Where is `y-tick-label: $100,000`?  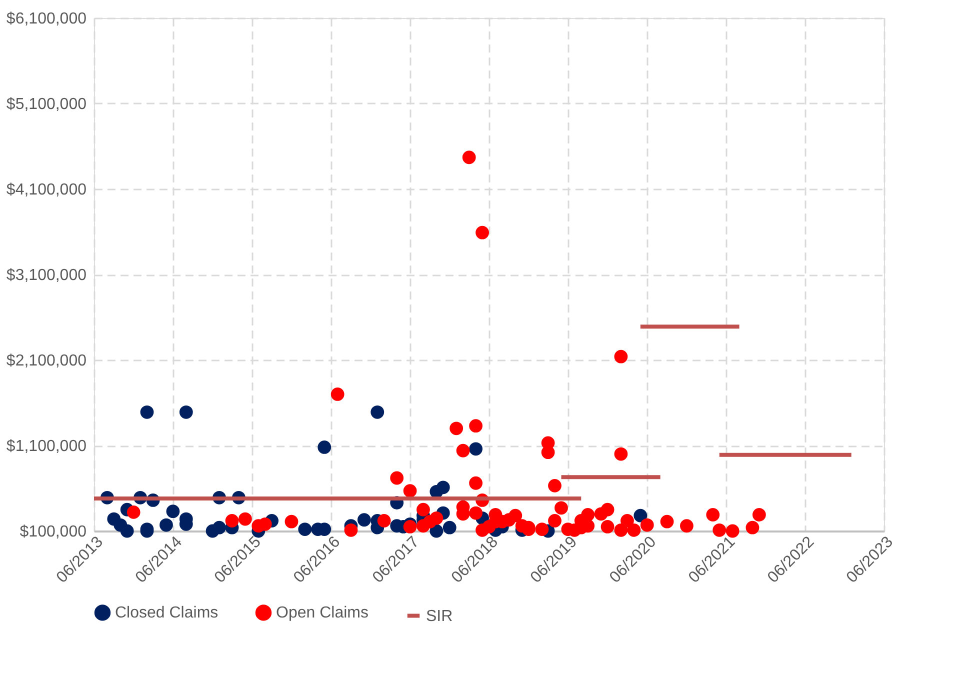 y-tick-label: $100,000 is located at coordinates (53, 532).